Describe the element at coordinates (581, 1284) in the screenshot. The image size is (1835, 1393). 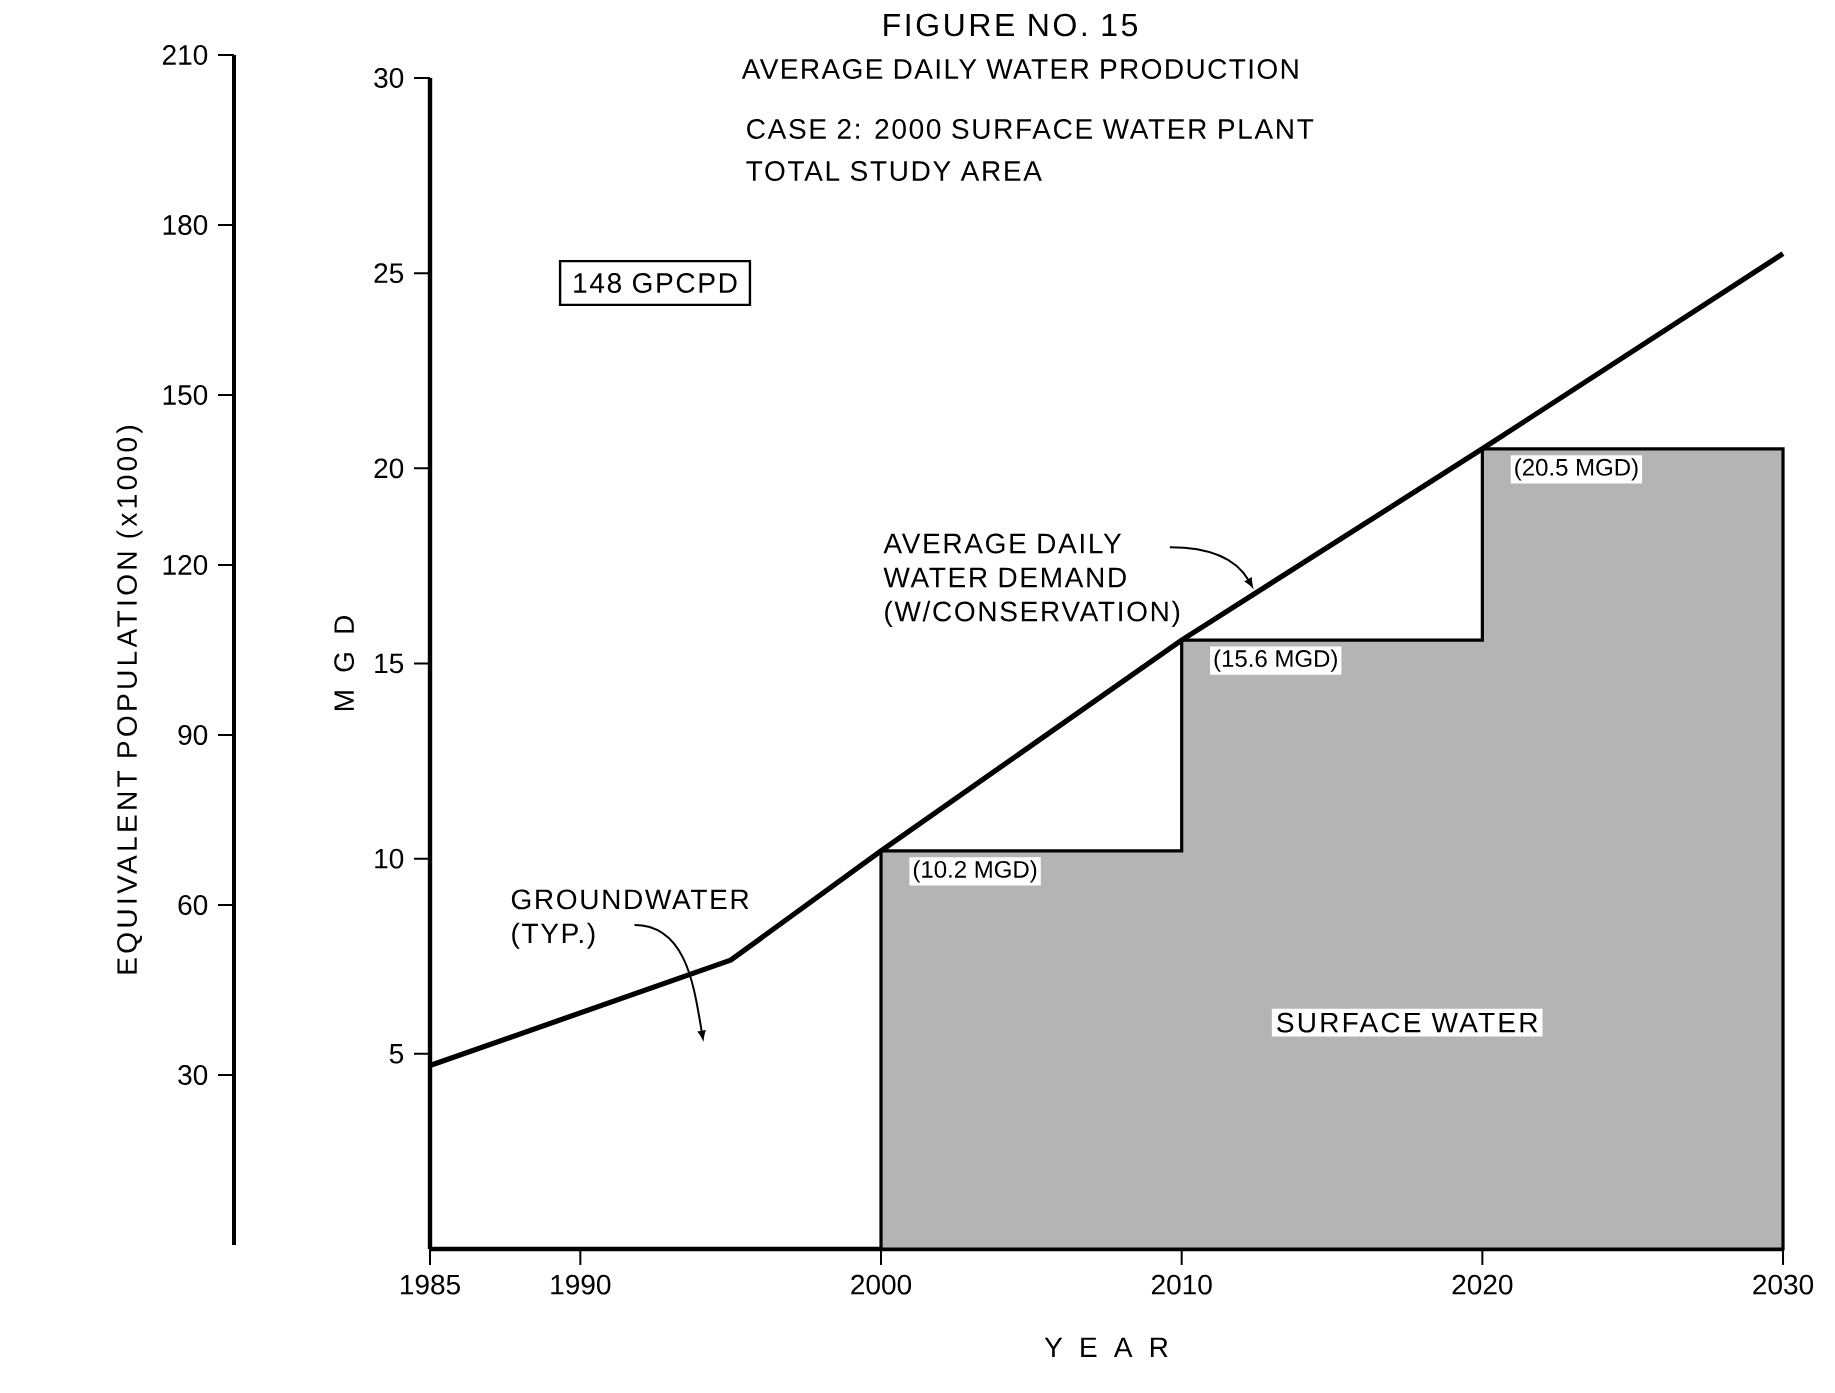
I see `x-tick-label: 1990` at that location.